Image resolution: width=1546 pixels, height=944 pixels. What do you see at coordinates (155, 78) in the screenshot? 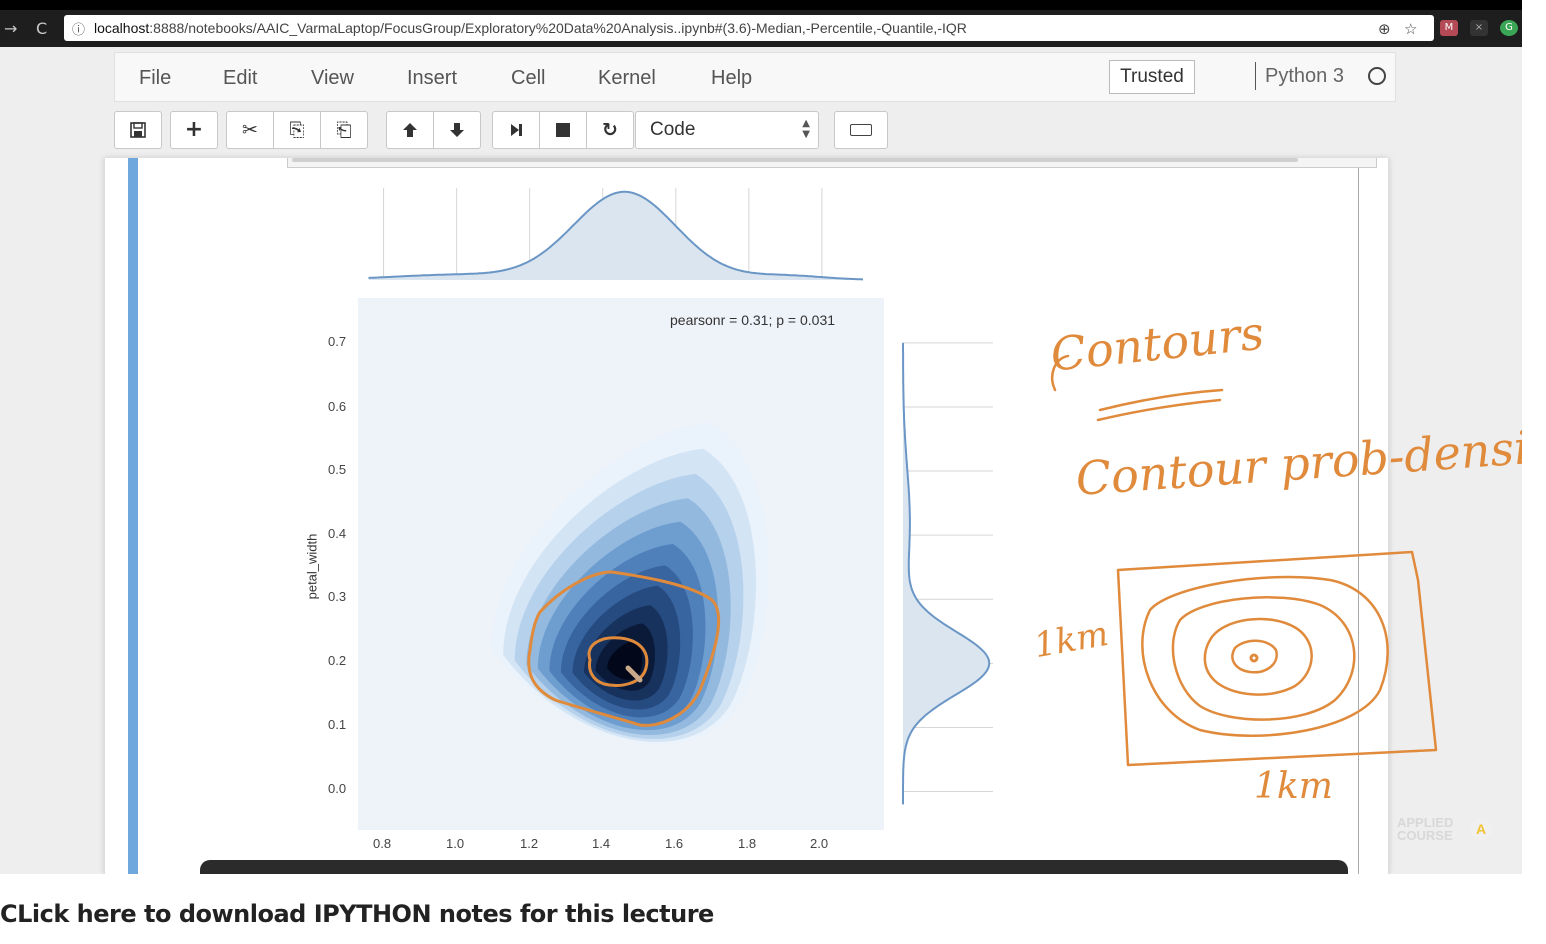
I see `menu-file: File` at bounding box center [155, 78].